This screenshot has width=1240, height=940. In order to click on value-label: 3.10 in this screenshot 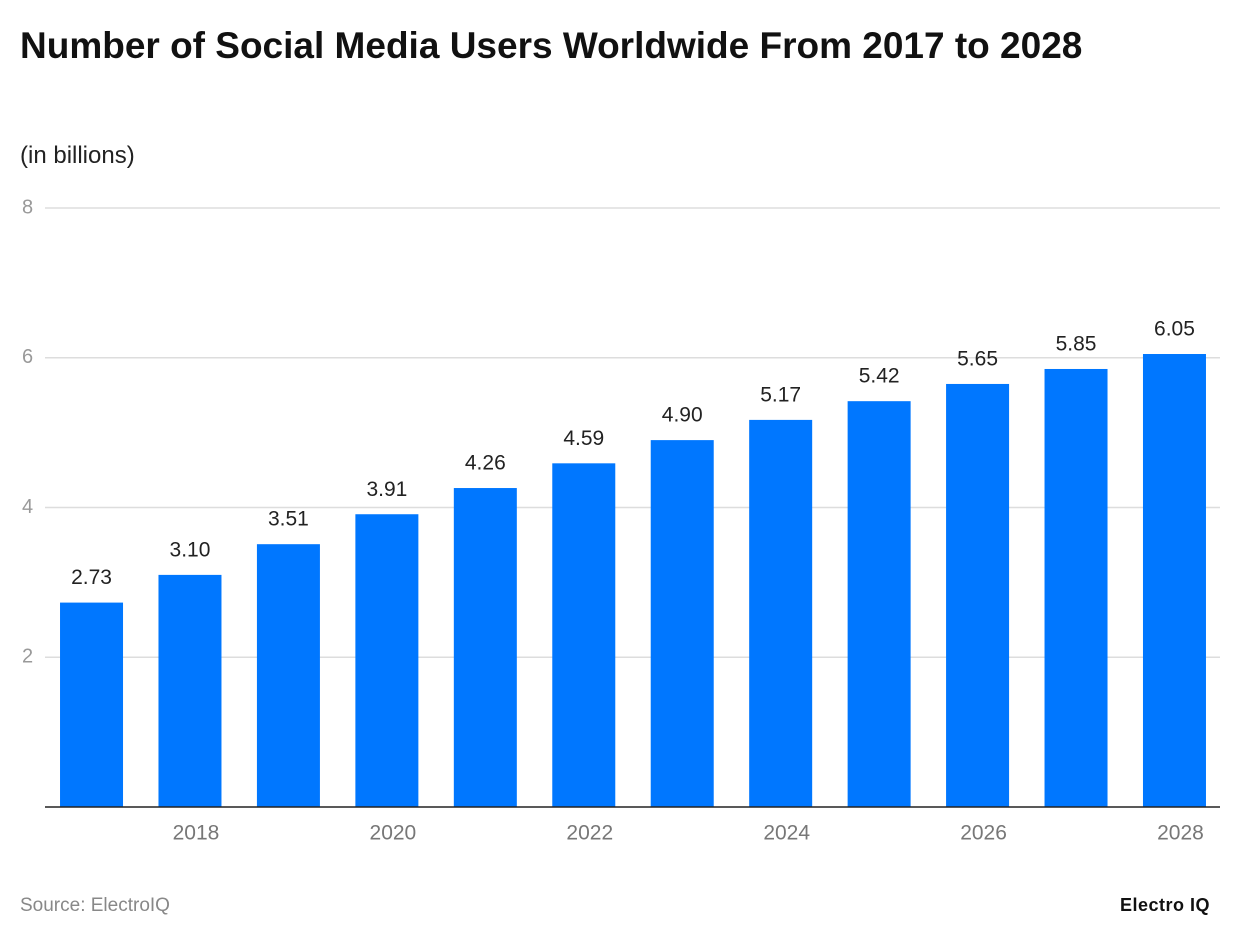, I will do `click(190, 549)`.